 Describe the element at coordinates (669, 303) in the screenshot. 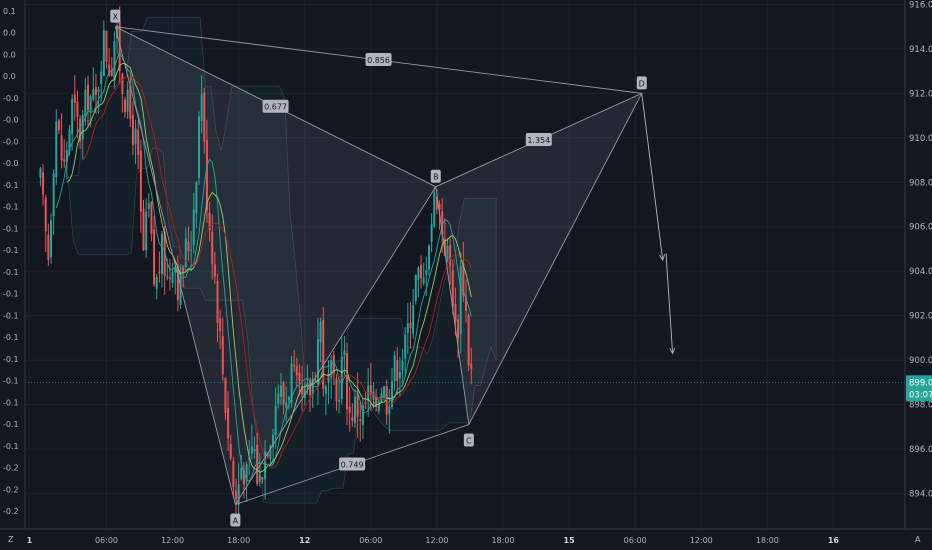

I see `projection-arrow` at that location.